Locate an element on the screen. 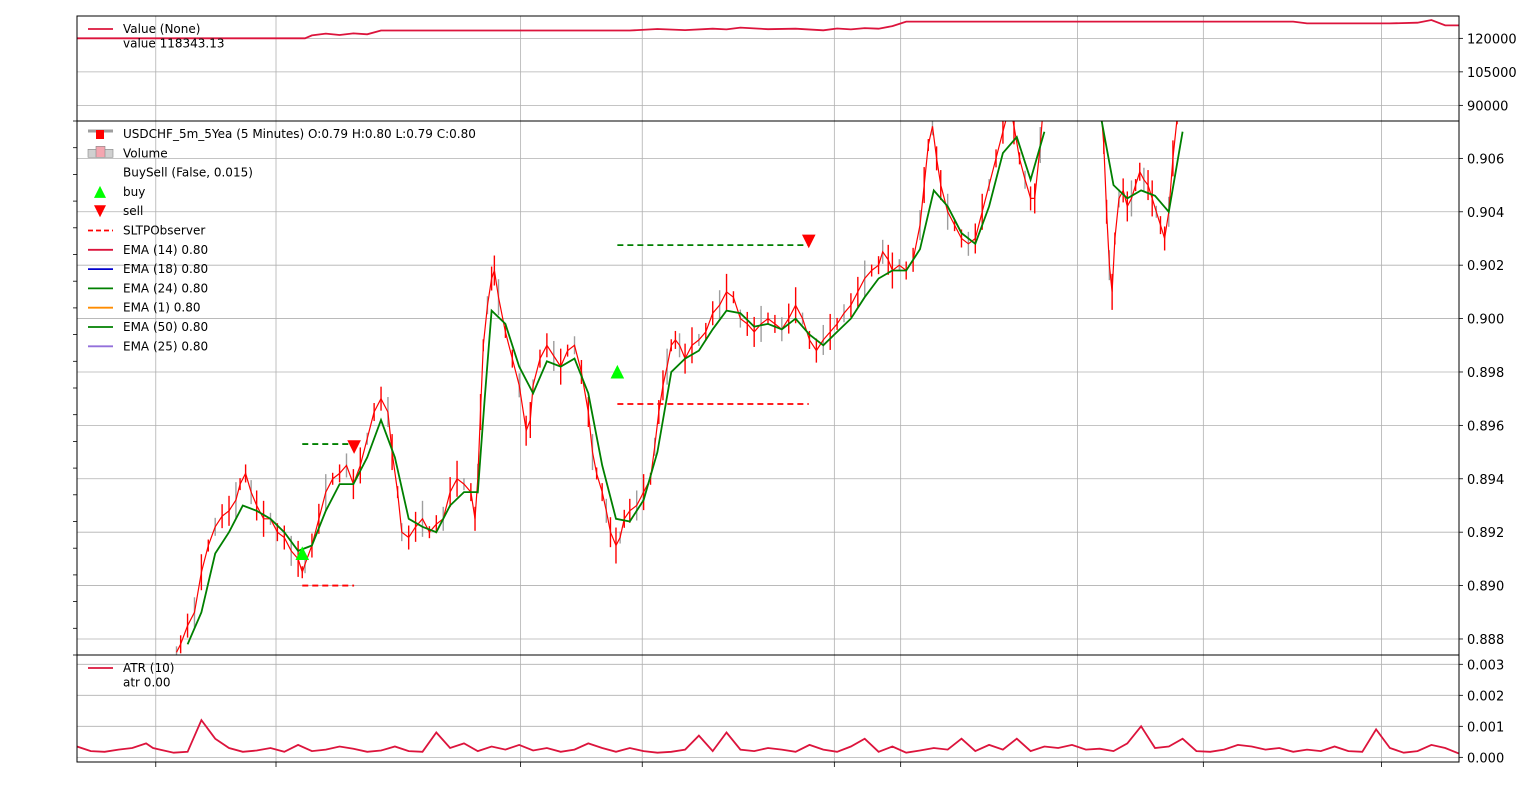  legend-entry: Value (None) is located at coordinates (144, 29).